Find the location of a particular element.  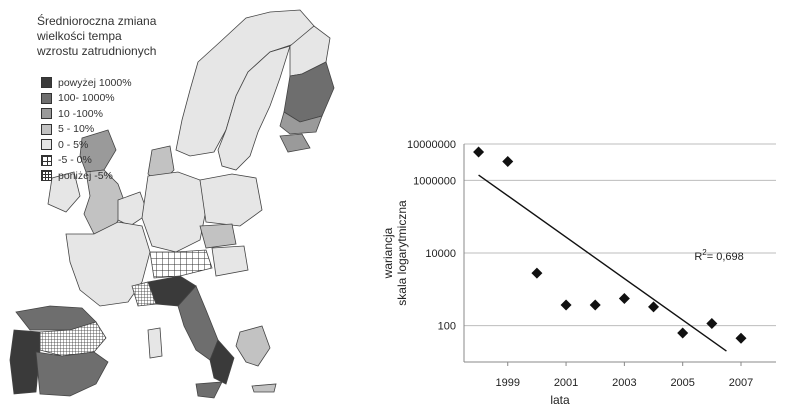

map-region-sardinia is located at coordinates (155, 343).